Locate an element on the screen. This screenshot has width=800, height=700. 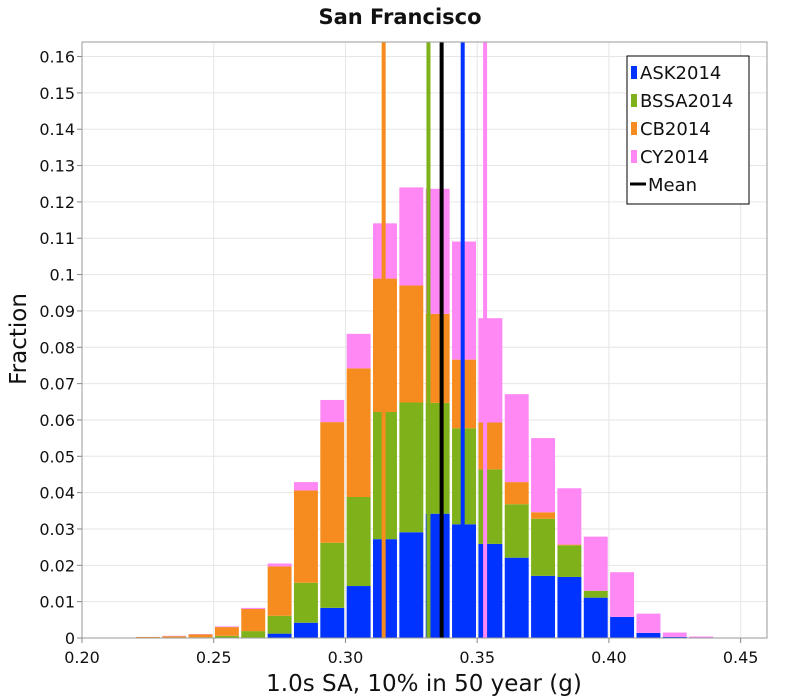
x-tick-label: 0.40 is located at coordinates (609, 657).